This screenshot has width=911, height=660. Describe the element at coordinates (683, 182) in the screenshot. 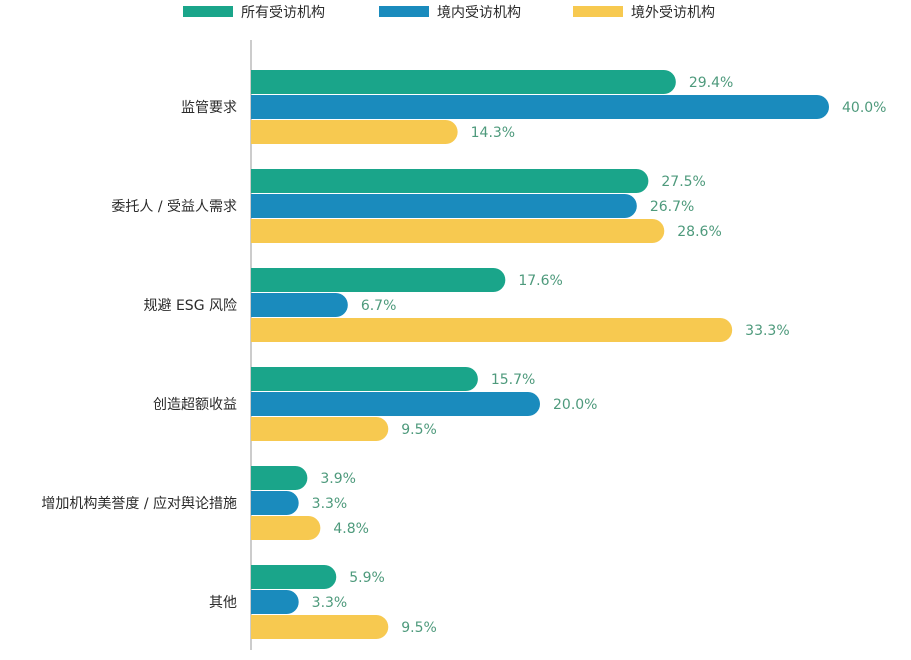

I see `value-label: 27.5%` at that location.